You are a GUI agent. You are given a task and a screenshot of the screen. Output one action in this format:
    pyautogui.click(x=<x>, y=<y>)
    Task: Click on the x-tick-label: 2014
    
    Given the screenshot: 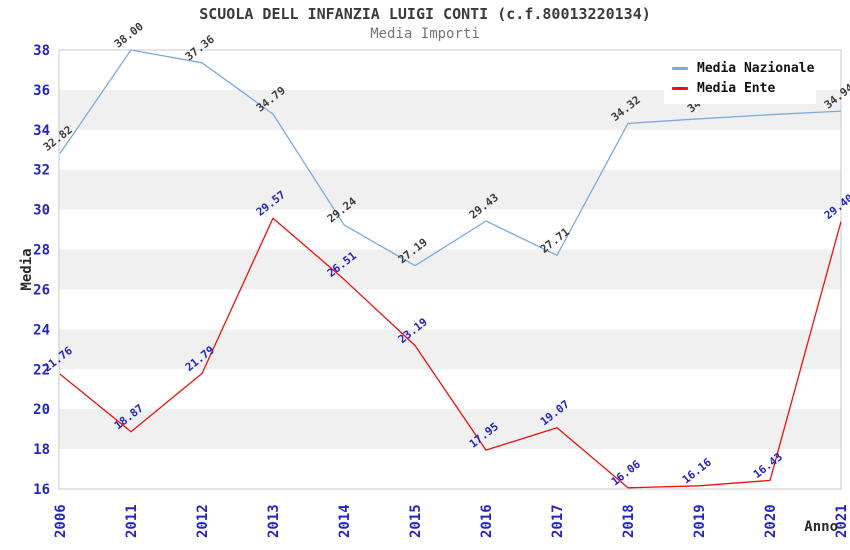 What is the action you would take?
    pyautogui.click(x=345, y=521)
    